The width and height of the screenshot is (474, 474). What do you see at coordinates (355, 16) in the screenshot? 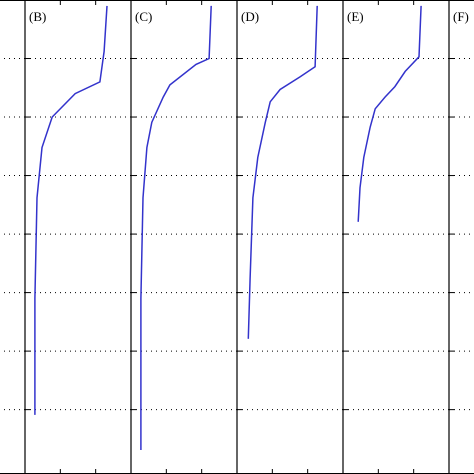
I see `panel-label: (E)` at bounding box center [355, 16].